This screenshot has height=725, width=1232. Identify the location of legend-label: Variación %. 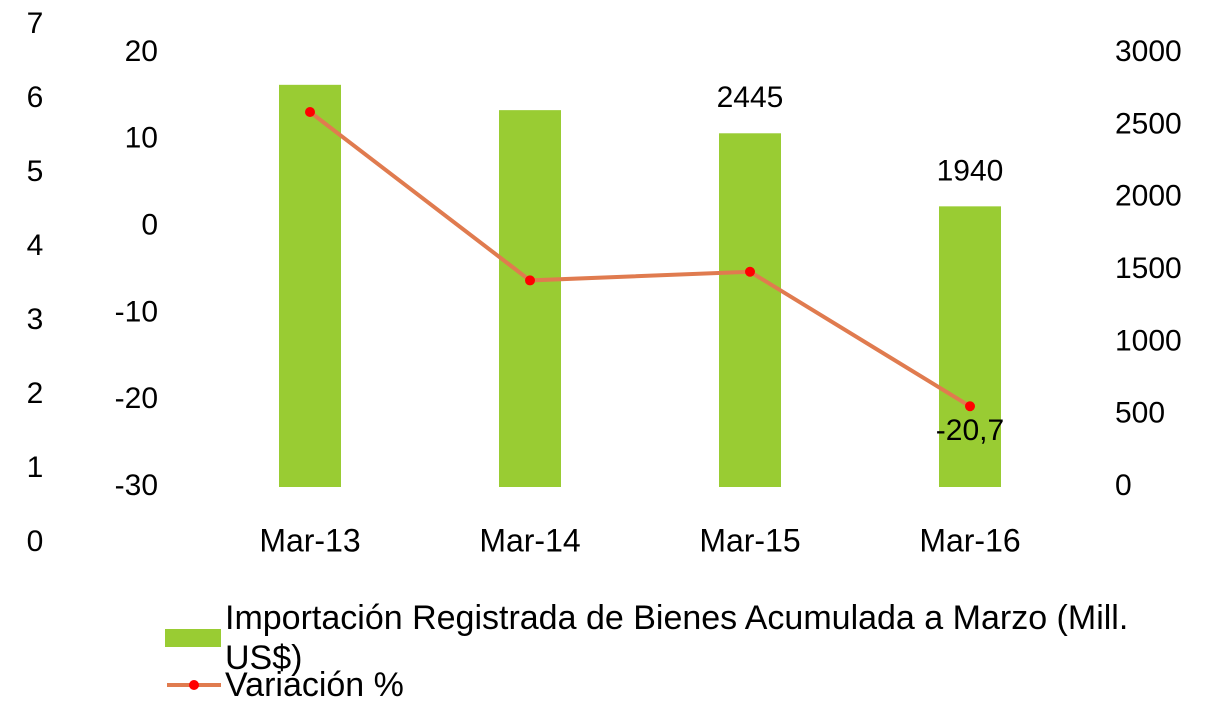
(314, 685).